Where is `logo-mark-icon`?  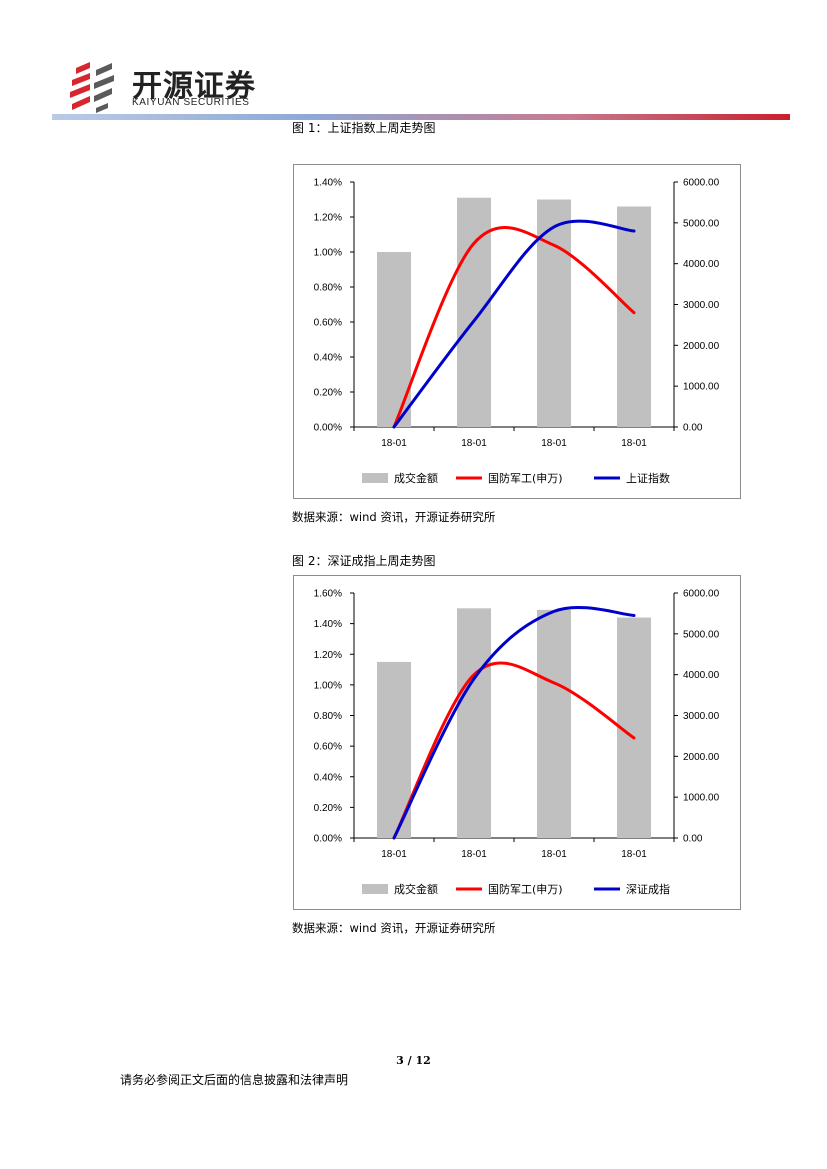
logo-mark-icon is located at coordinates (92, 87).